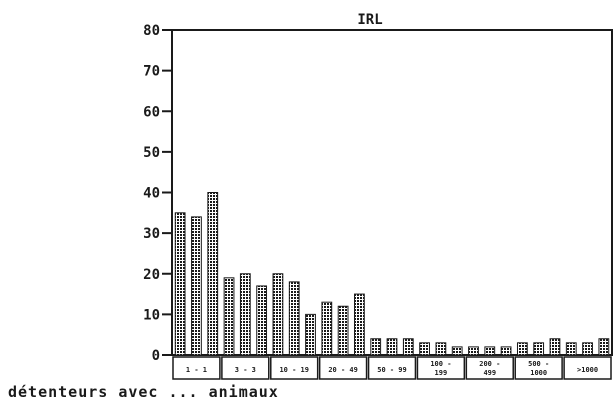 The height and width of the screenshot is (408, 614). I want to click on y-tick-label: 30, so click(151, 234).